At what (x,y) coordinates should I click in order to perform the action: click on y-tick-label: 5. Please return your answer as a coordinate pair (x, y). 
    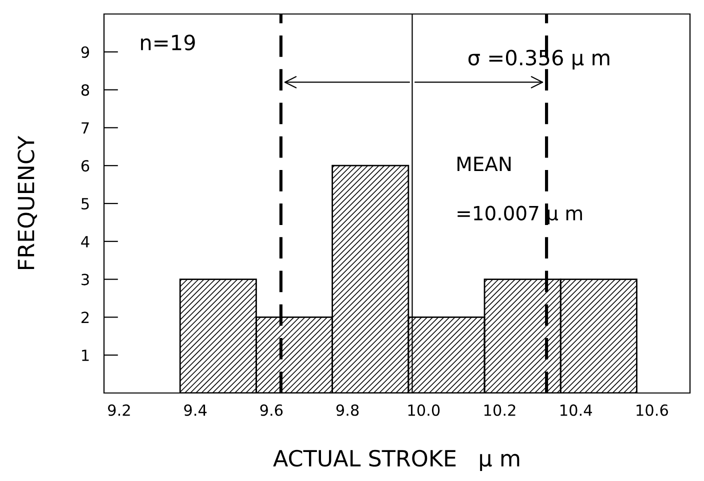
    Looking at the image, I should click on (85, 204).